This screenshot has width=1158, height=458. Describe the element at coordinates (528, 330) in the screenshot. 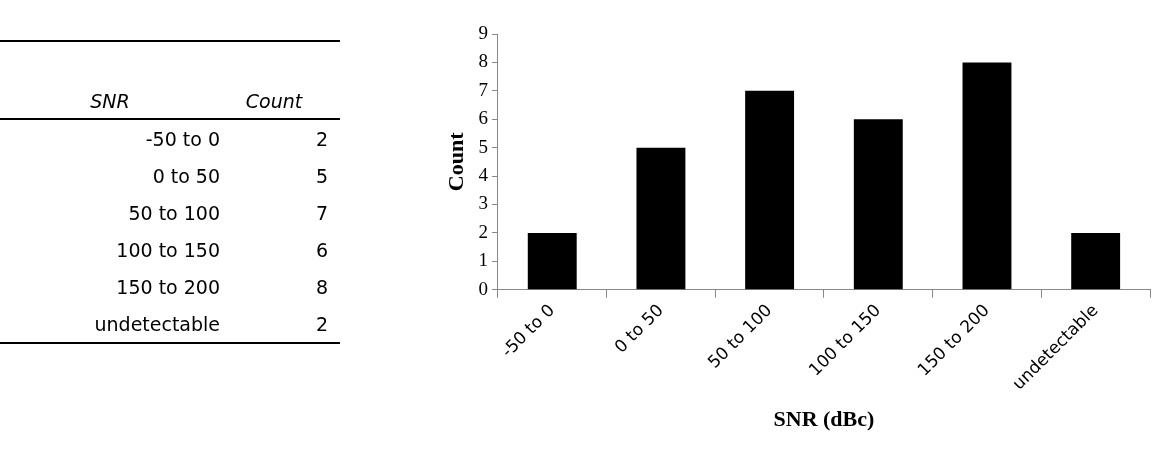

I see `x-tick-label: -50 to 0` at that location.